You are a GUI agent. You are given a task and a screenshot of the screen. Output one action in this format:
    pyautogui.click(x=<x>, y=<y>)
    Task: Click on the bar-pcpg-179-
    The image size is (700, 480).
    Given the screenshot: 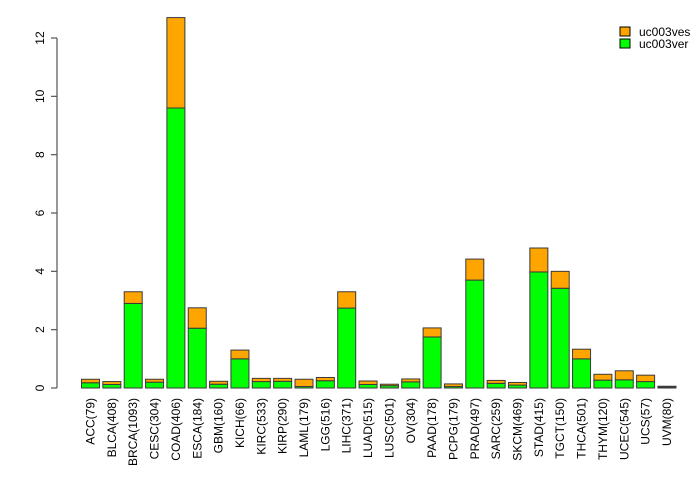 What is the action you would take?
    pyautogui.click(x=453, y=386)
    